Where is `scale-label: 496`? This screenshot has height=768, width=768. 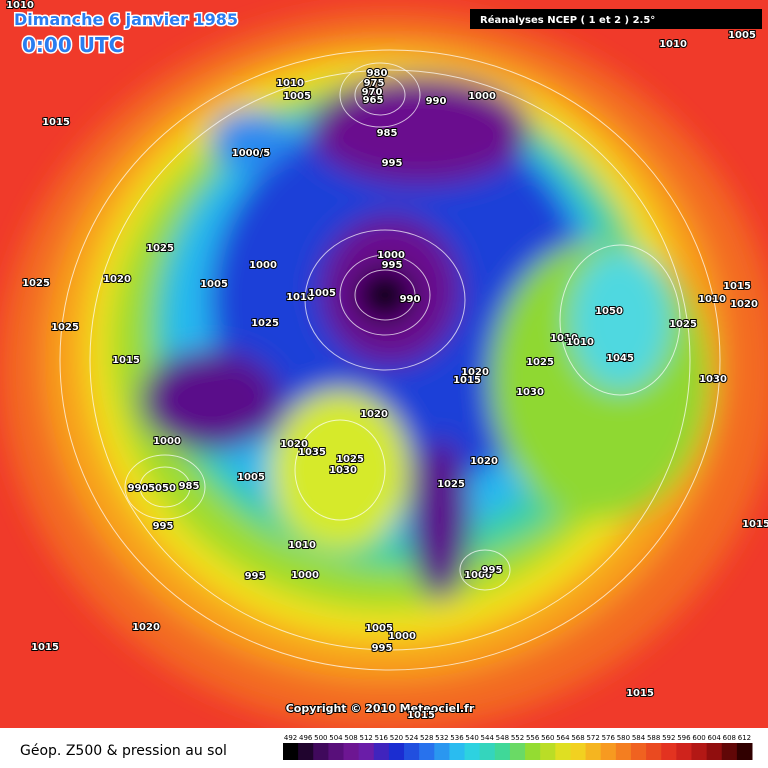 scale-label: 496 is located at coordinates (306, 738).